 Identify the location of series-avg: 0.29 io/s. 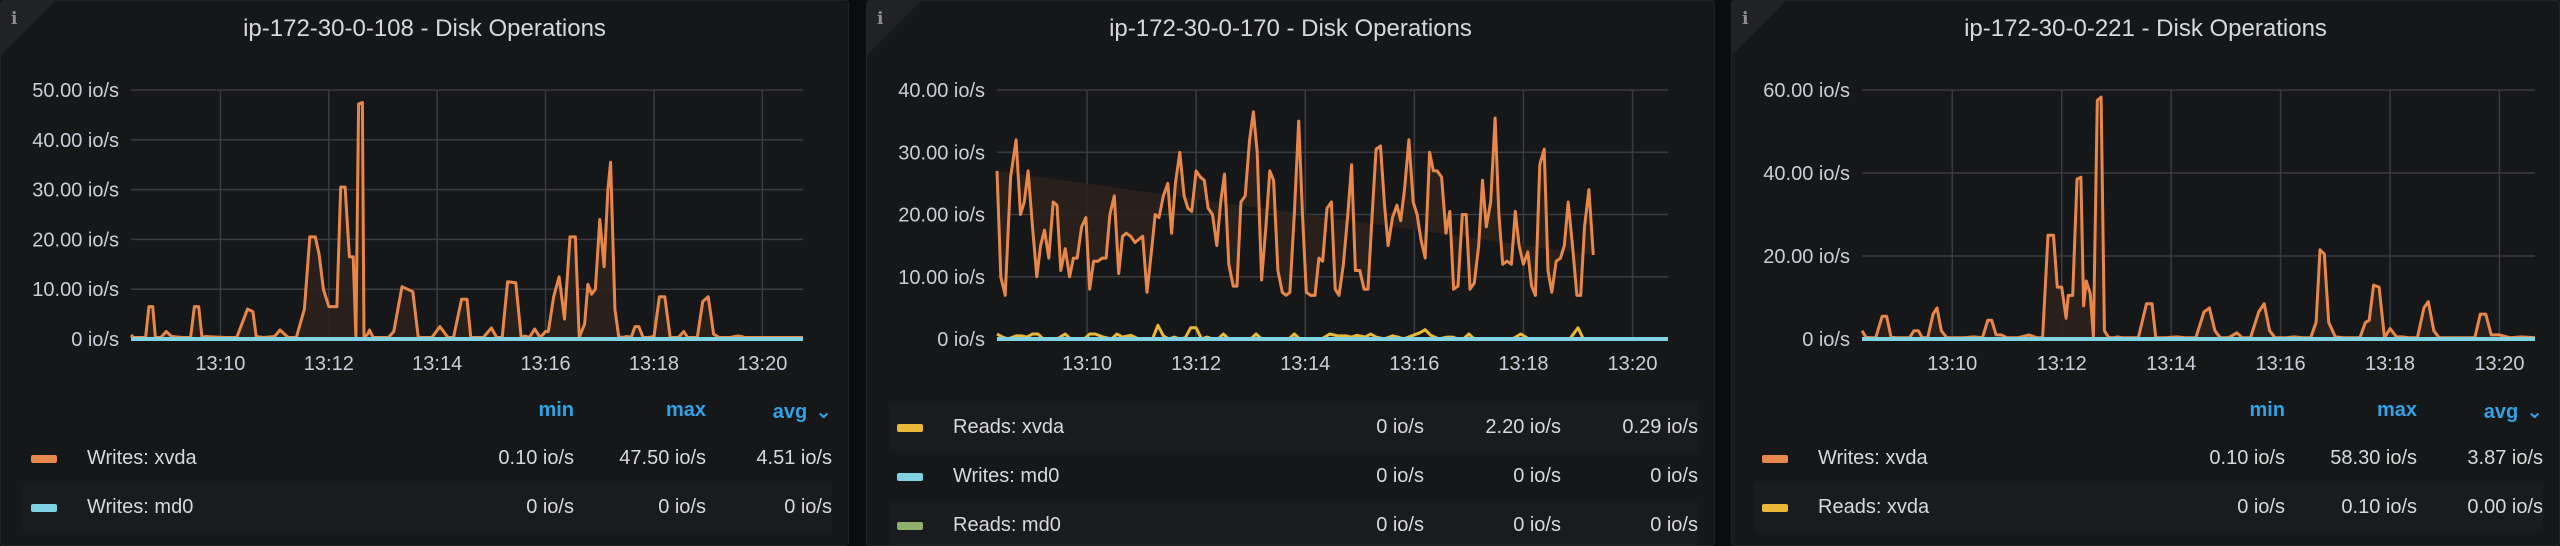
(1660, 427).